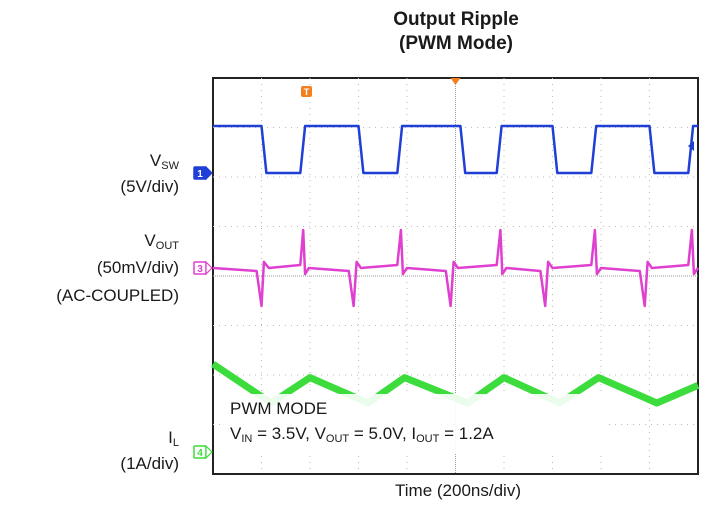  What do you see at coordinates (362, 434) in the screenshot?
I see `annotation-line2: VIN = 3.5V, VOUT = 5.0V, IOUT = 1.2A` at bounding box center [362, 434].